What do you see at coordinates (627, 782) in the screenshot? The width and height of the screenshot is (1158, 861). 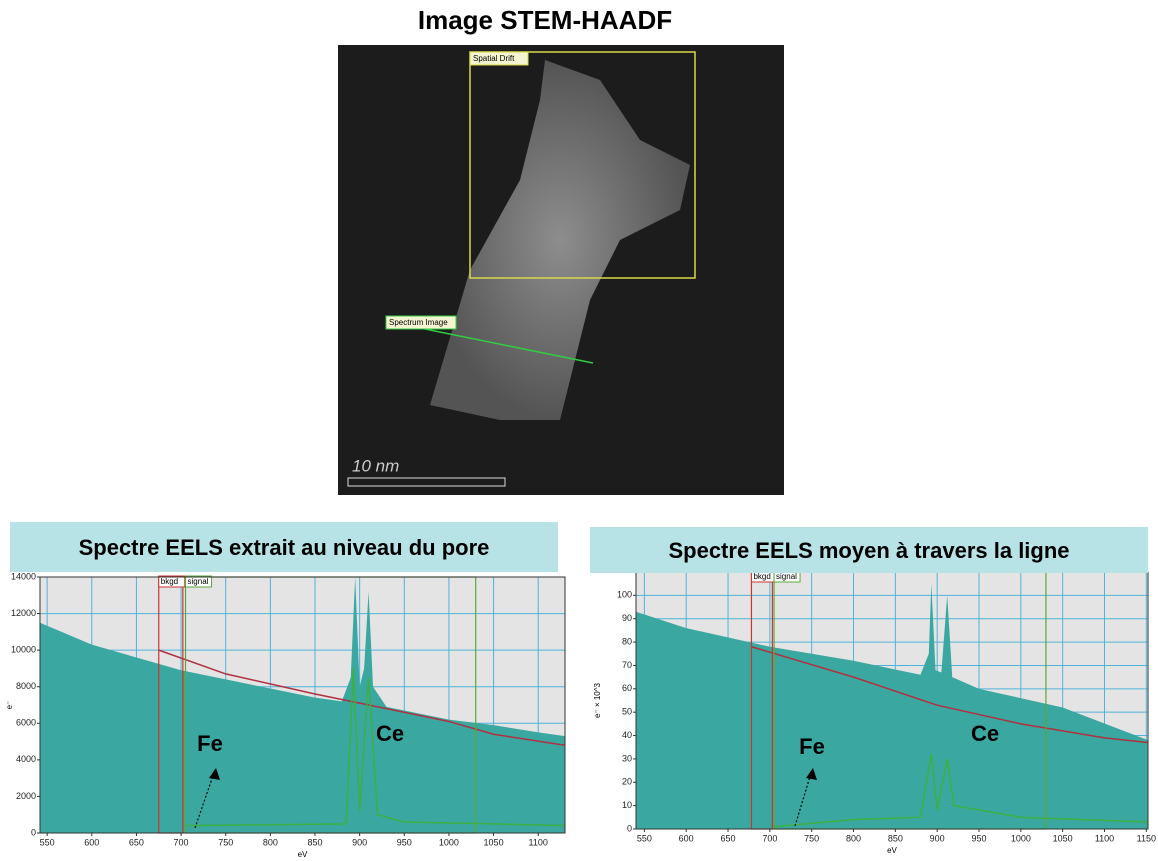 I see `y-tick-label: 20` at bounding box center [627, 782].